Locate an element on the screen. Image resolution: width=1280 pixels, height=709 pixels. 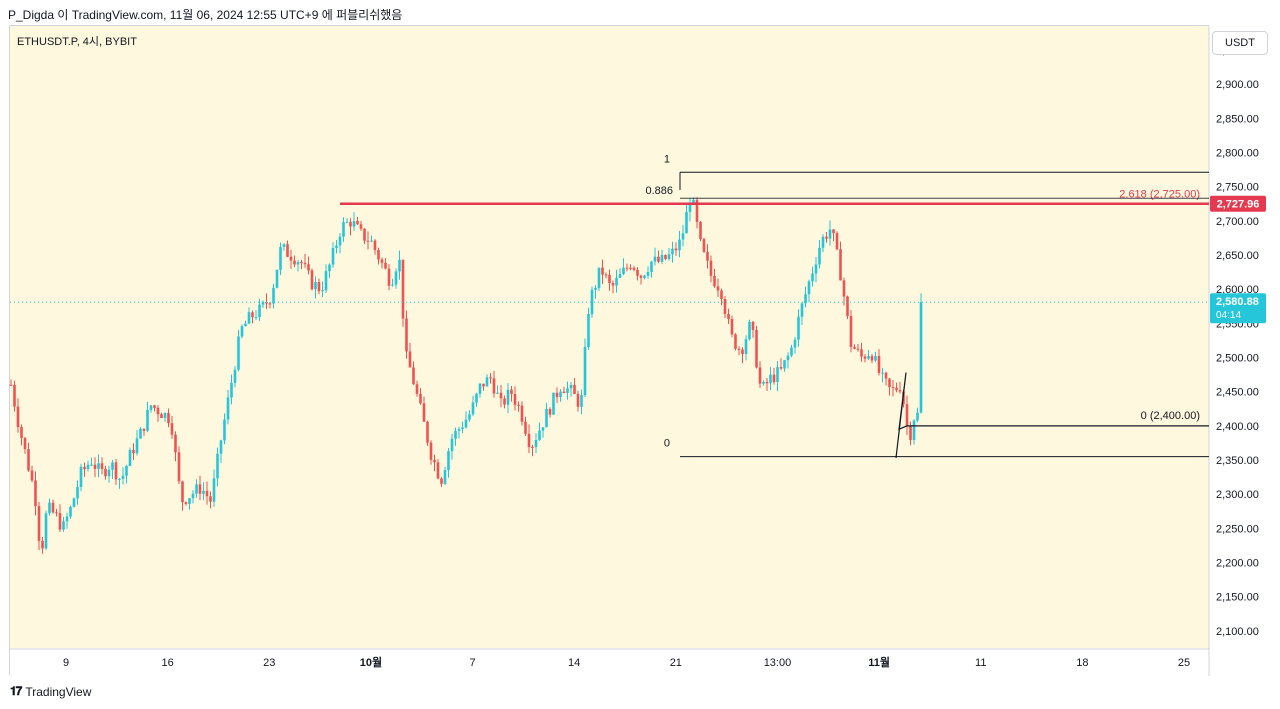
x-tick-label: 9 is located at coordinates (66, 663).